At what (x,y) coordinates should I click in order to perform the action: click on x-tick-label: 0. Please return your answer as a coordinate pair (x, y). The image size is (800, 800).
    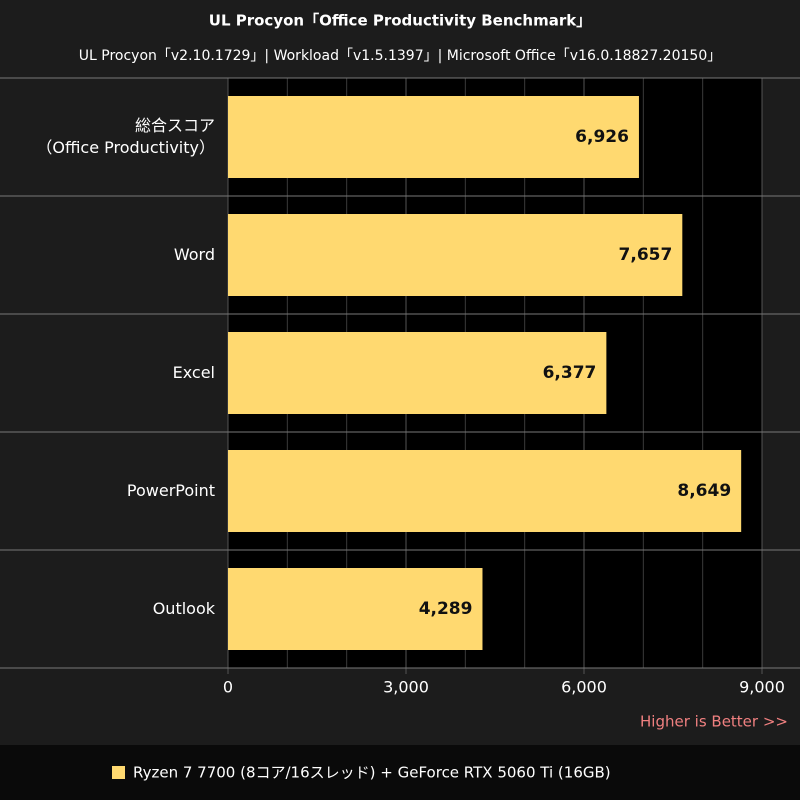
    Looking at the image, I should click on (228, 687).